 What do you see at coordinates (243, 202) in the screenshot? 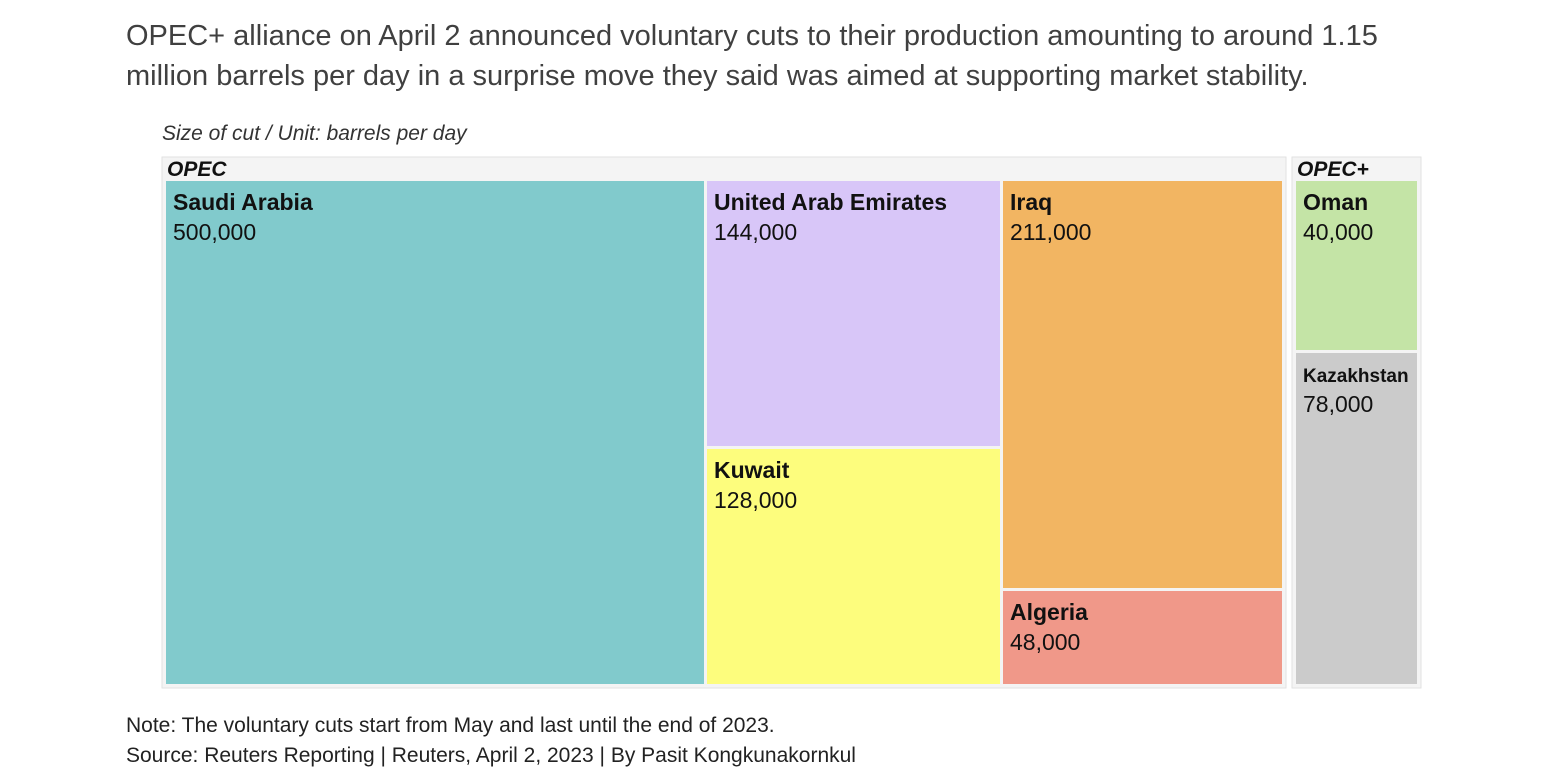
I see `tile-label-saudi-arabia: Saudi Arabia` at bounding box center [243, 202].